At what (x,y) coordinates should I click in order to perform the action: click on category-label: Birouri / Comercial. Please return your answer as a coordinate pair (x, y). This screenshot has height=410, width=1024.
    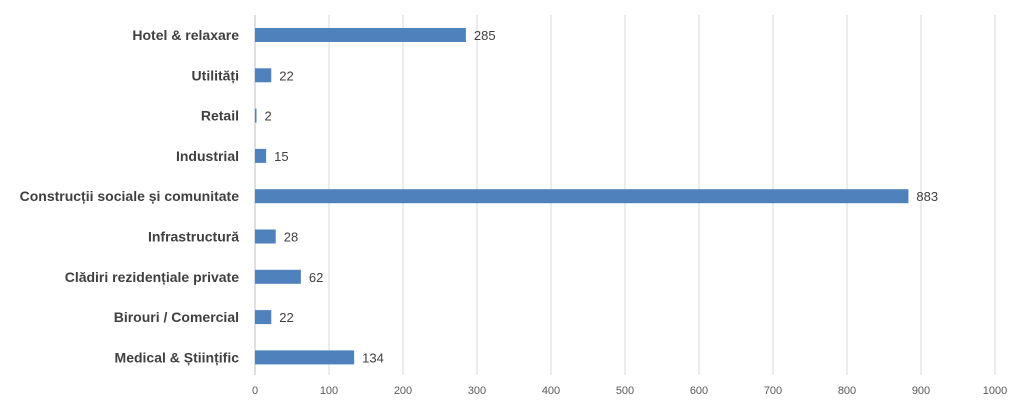
    Looking at the image, I should click on (176, 317).